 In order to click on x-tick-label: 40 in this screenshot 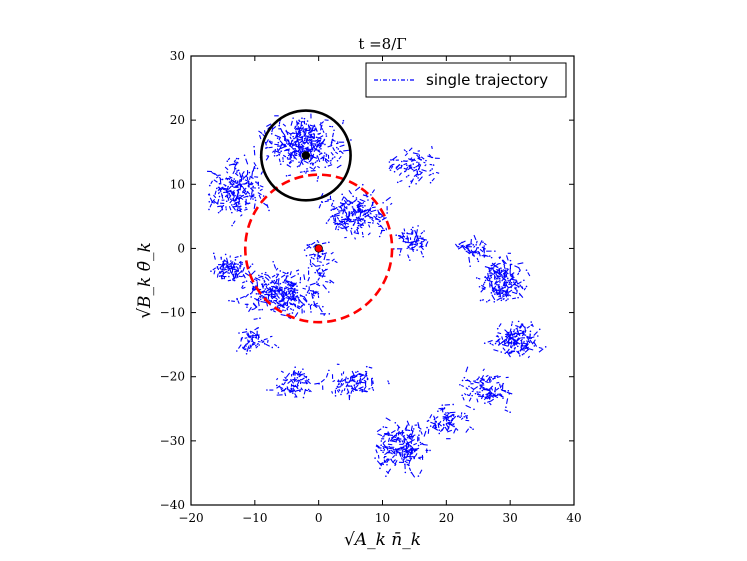, I will do `click(573, 518)`.